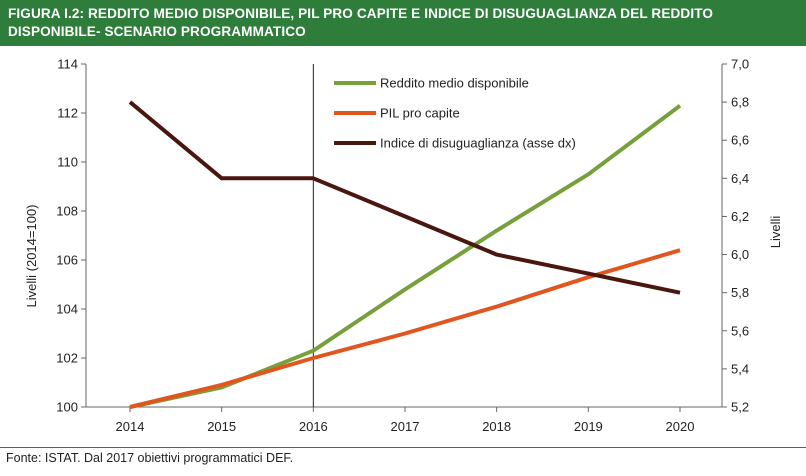 The width and height of the screenshot is (806, 476). Describe the element at coordinates (157, 31) in the screenshot. I see `figure-title-line-2: DISPONIBILE- SCENARIO PROGRAMMATICO` at that location.